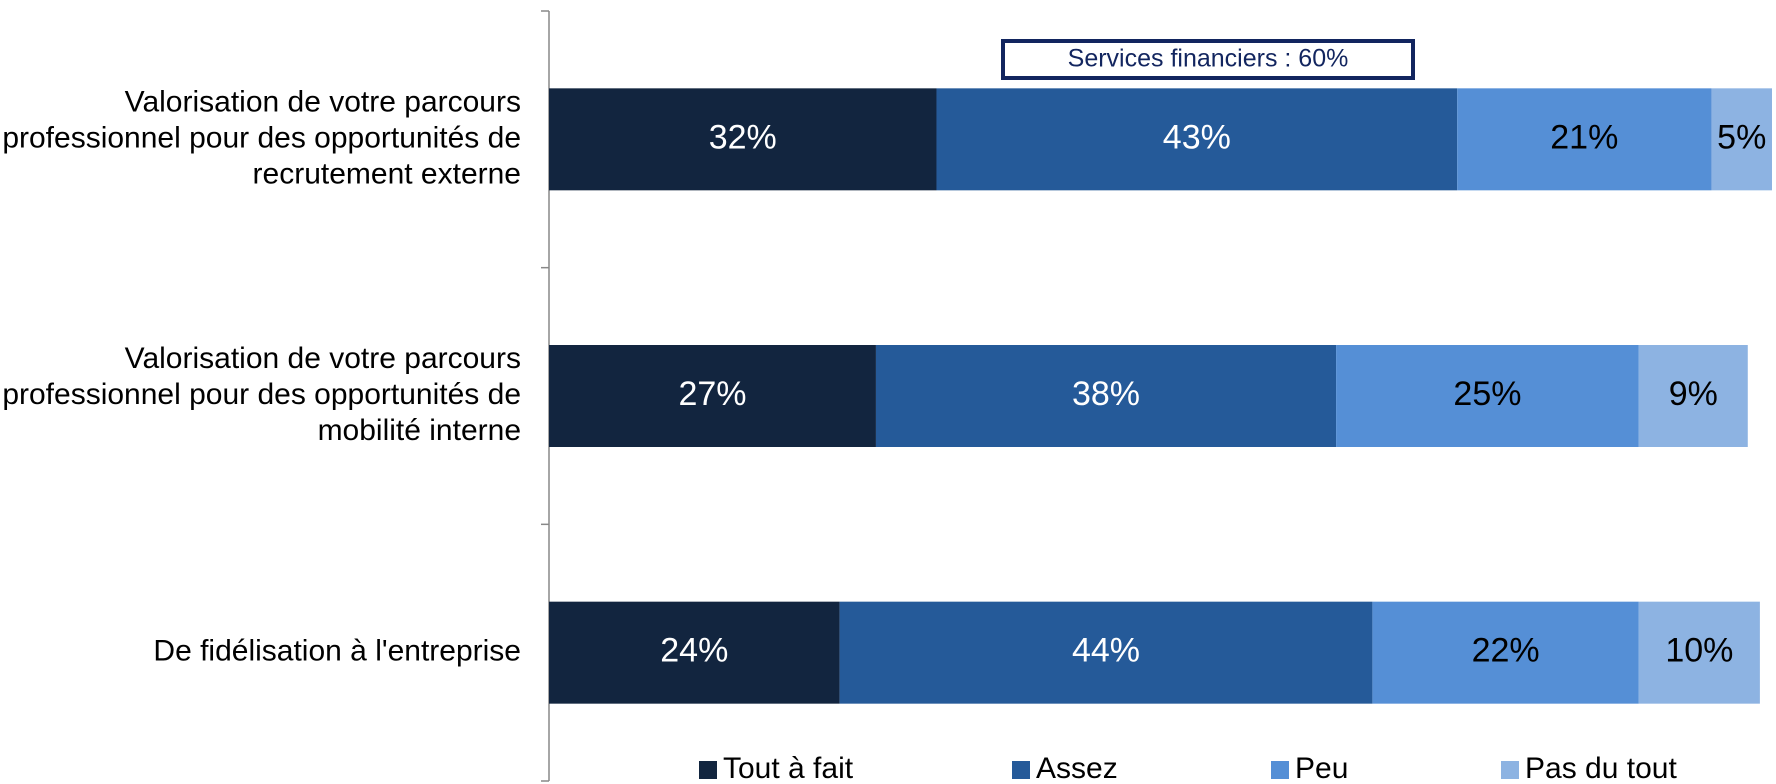 Image resolution: width=1776 pixels, height=784 pixels. I want to click on data-label: 21%, so click(1584, 137).